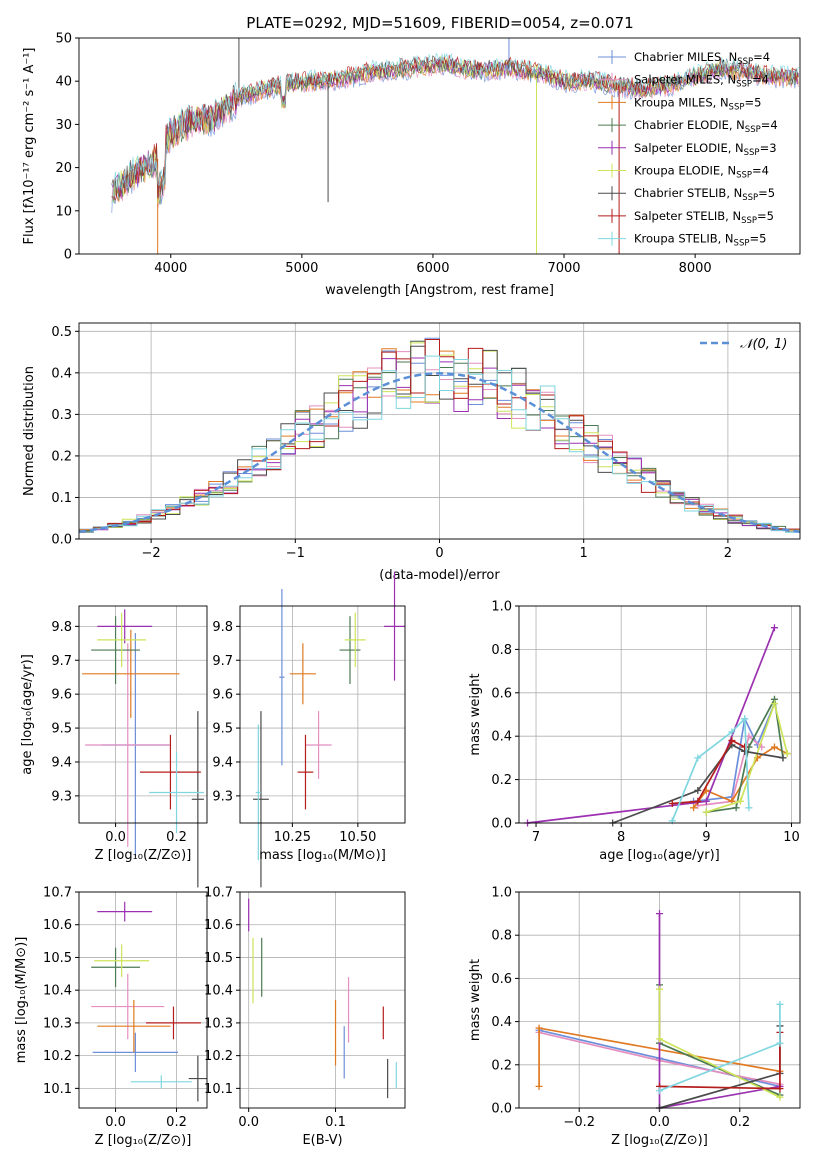  Describe the element at coordinates (689, 148) in the screenshot. I see `legend-name: Salpeter ELODIE, N` at that location.